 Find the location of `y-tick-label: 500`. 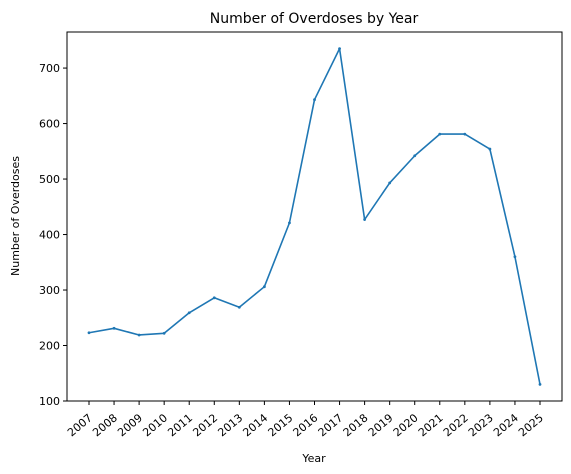

y-tick-label: 500 is located at coordinates (49, 179).